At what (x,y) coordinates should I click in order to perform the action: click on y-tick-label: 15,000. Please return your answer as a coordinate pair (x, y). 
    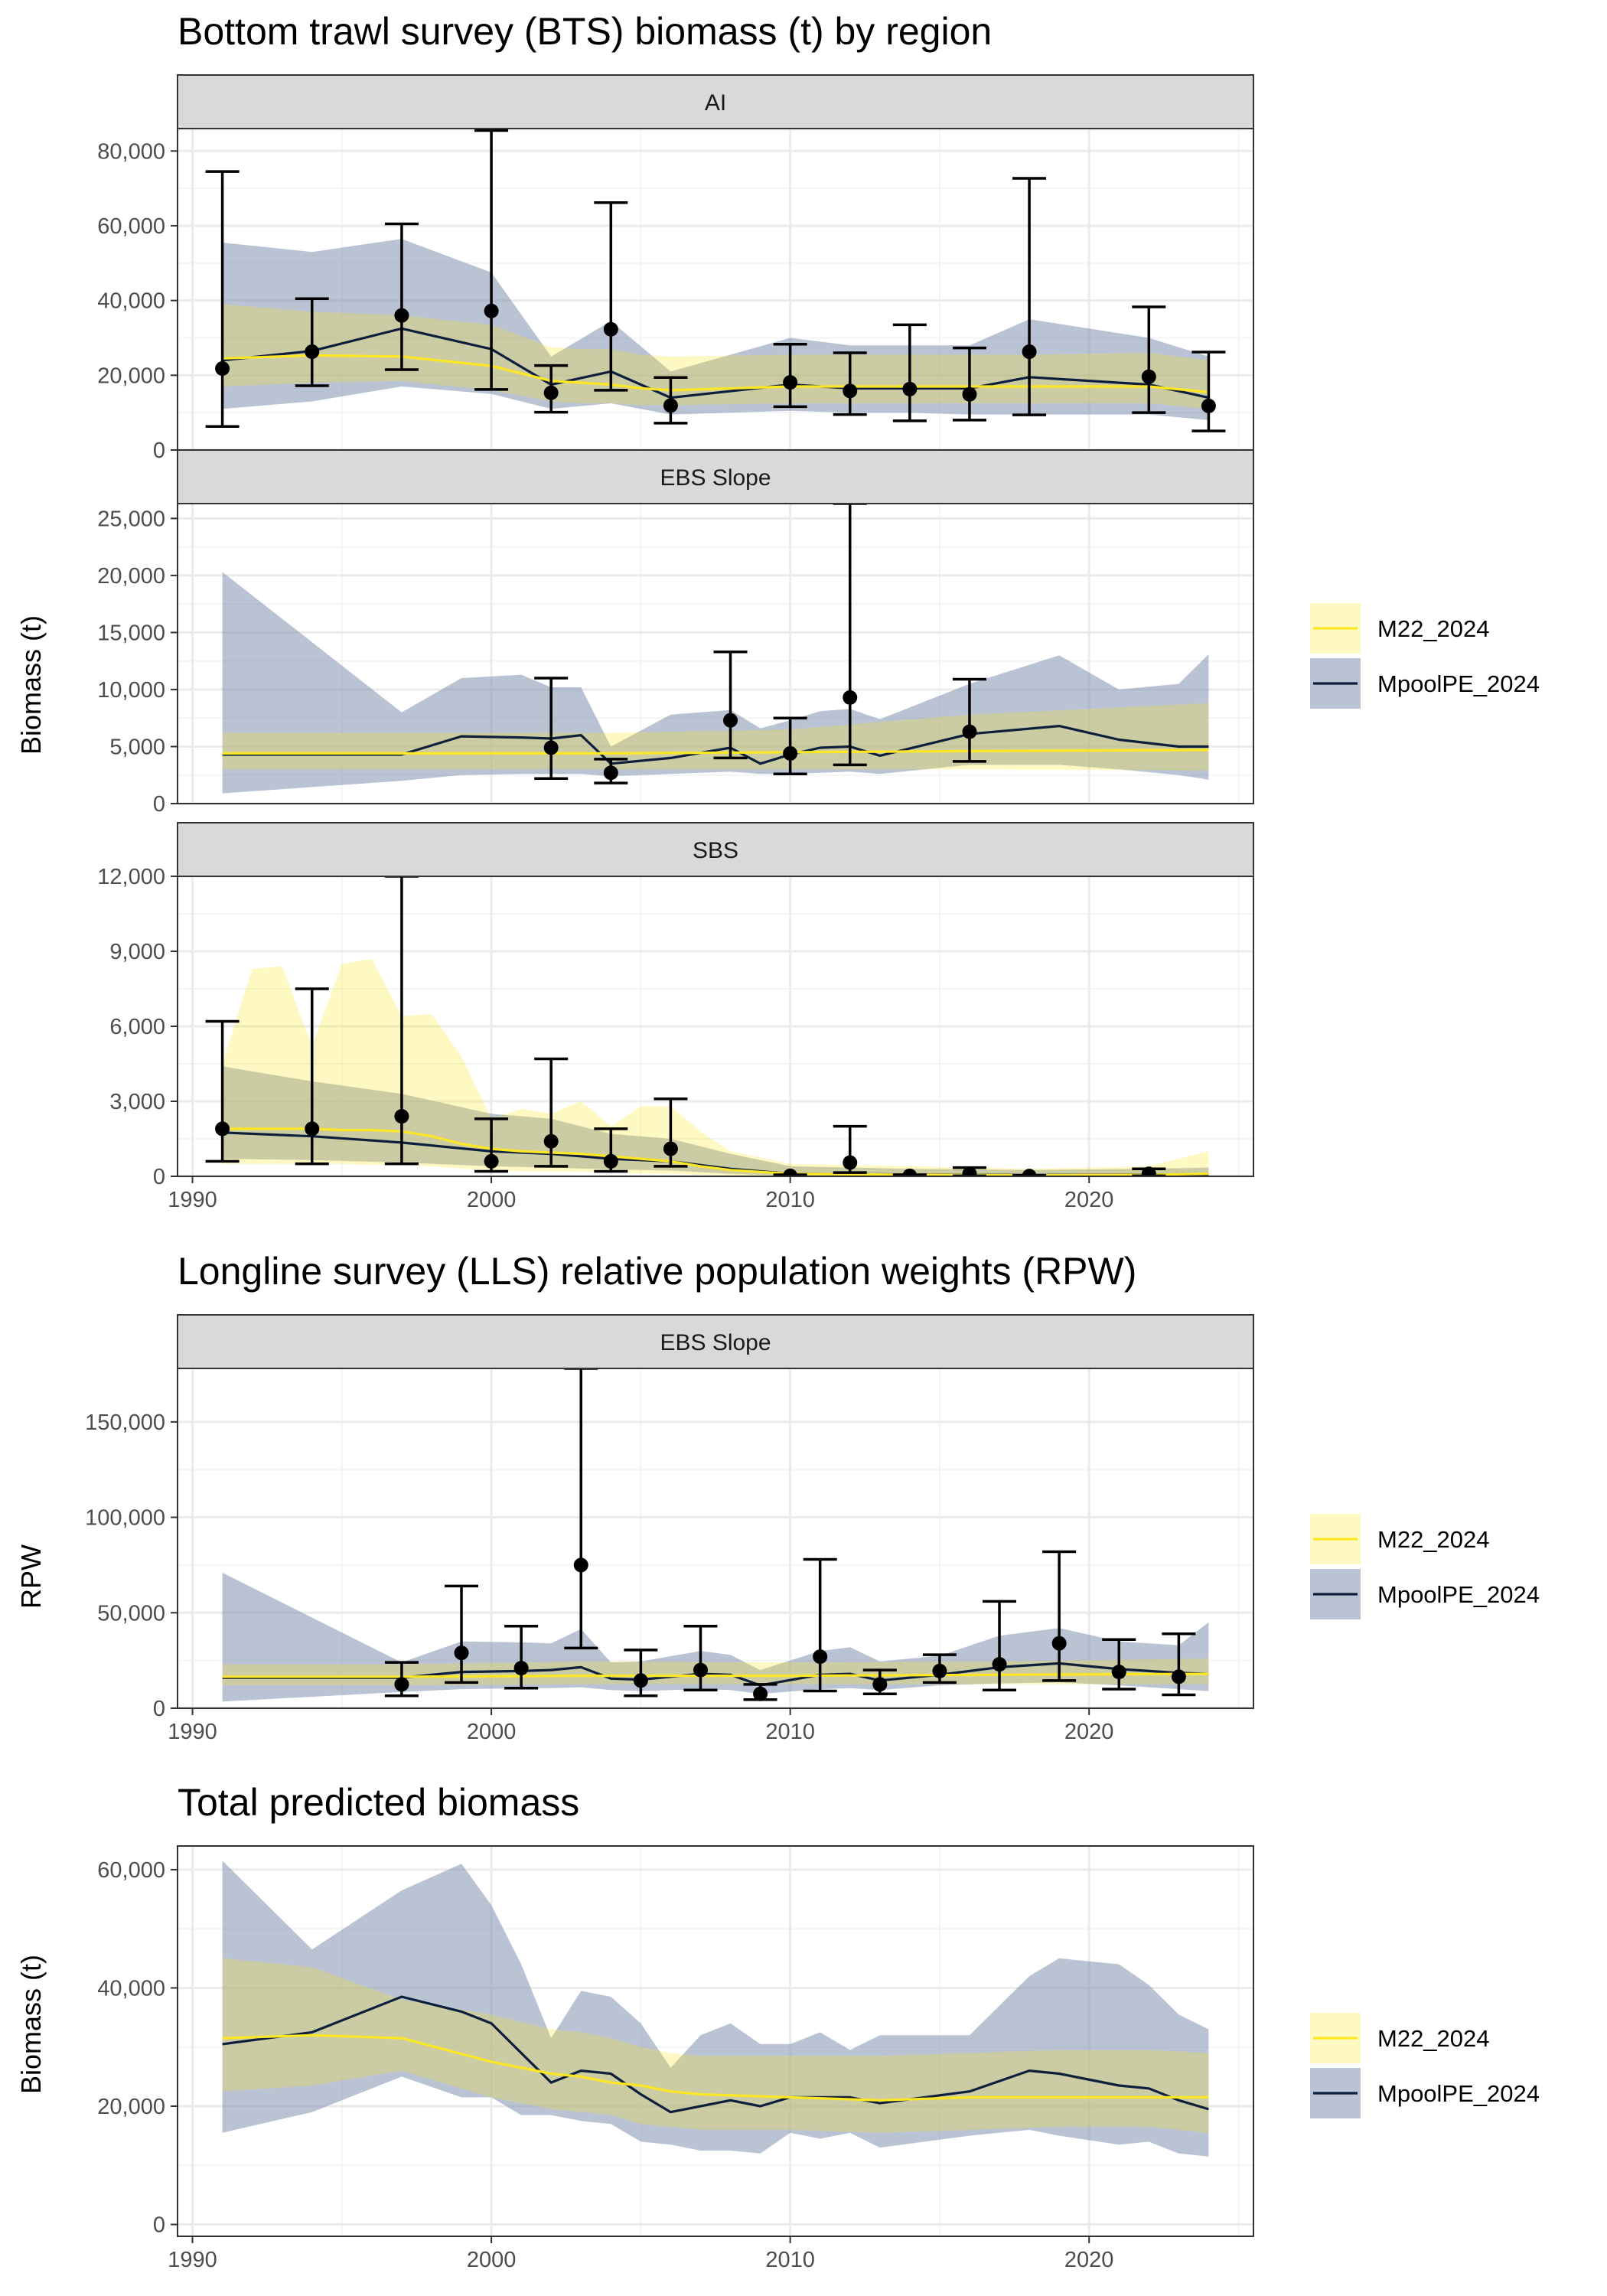
    Looking at the image, I should click on (131, 633).